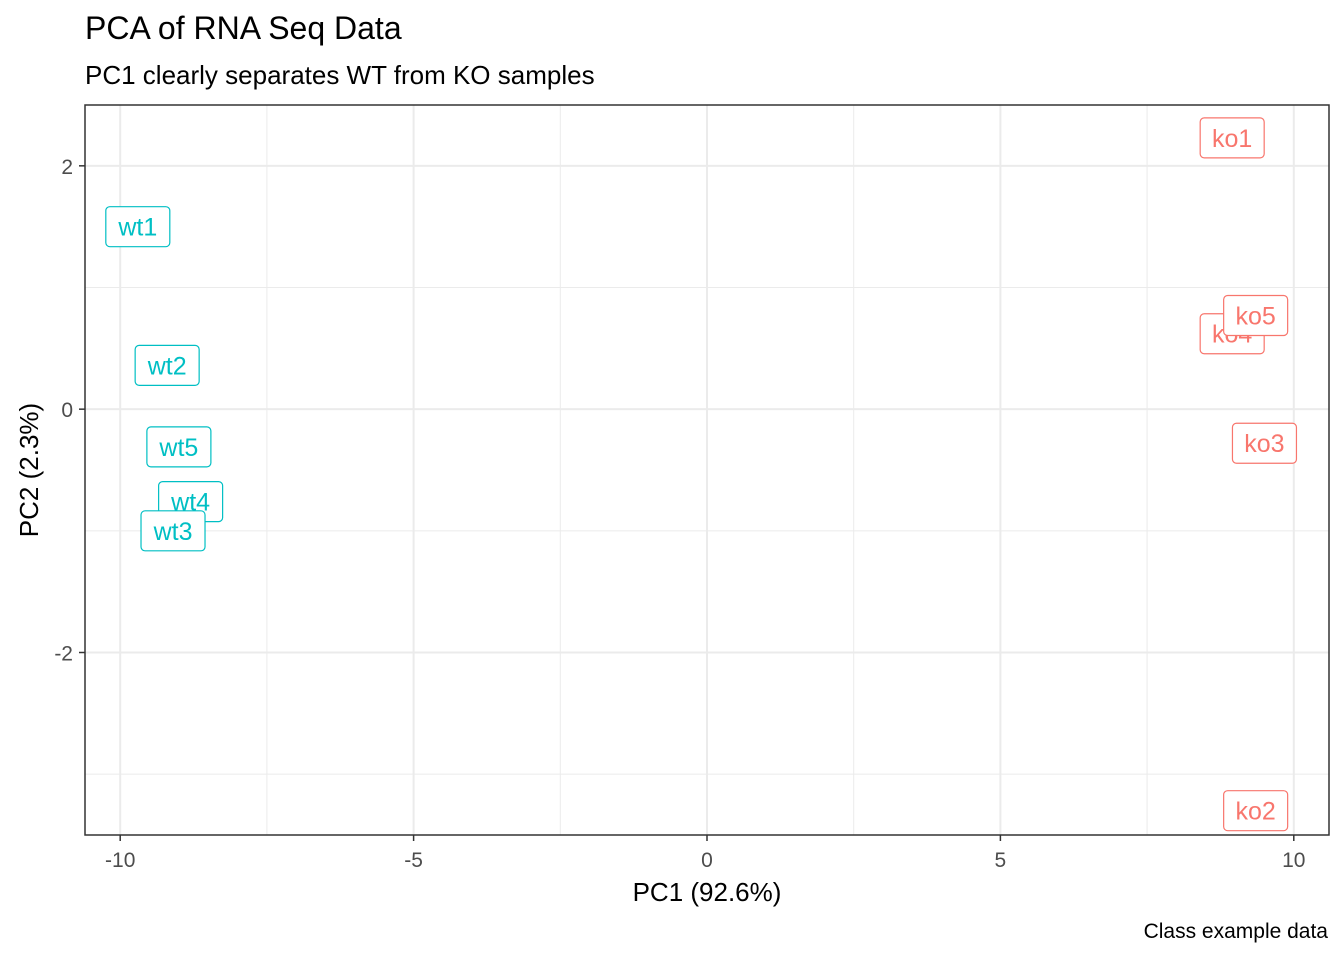 This screenshot has height=960, width=1344. What do you see at coordinates (1001, 860) in the screenshot?
I see `x-tick-label: 5` at bounding box center [1001, 860].